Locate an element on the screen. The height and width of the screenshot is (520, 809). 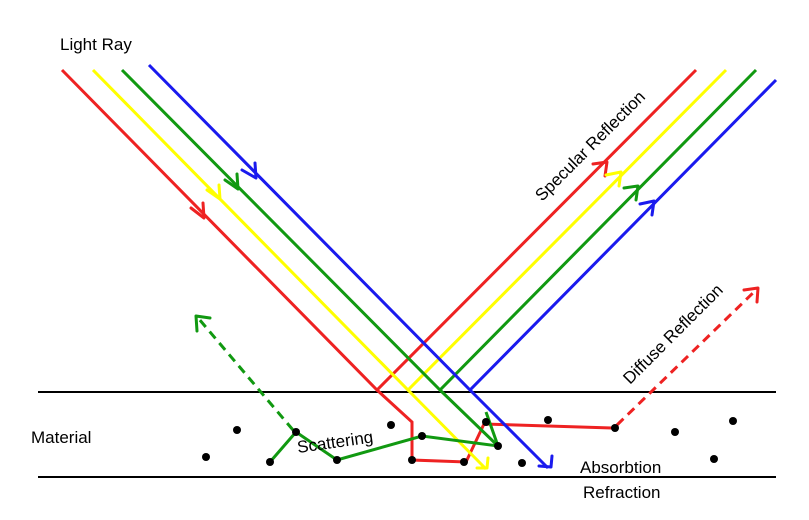
refracted-rays is located at coordinates (494, 429).